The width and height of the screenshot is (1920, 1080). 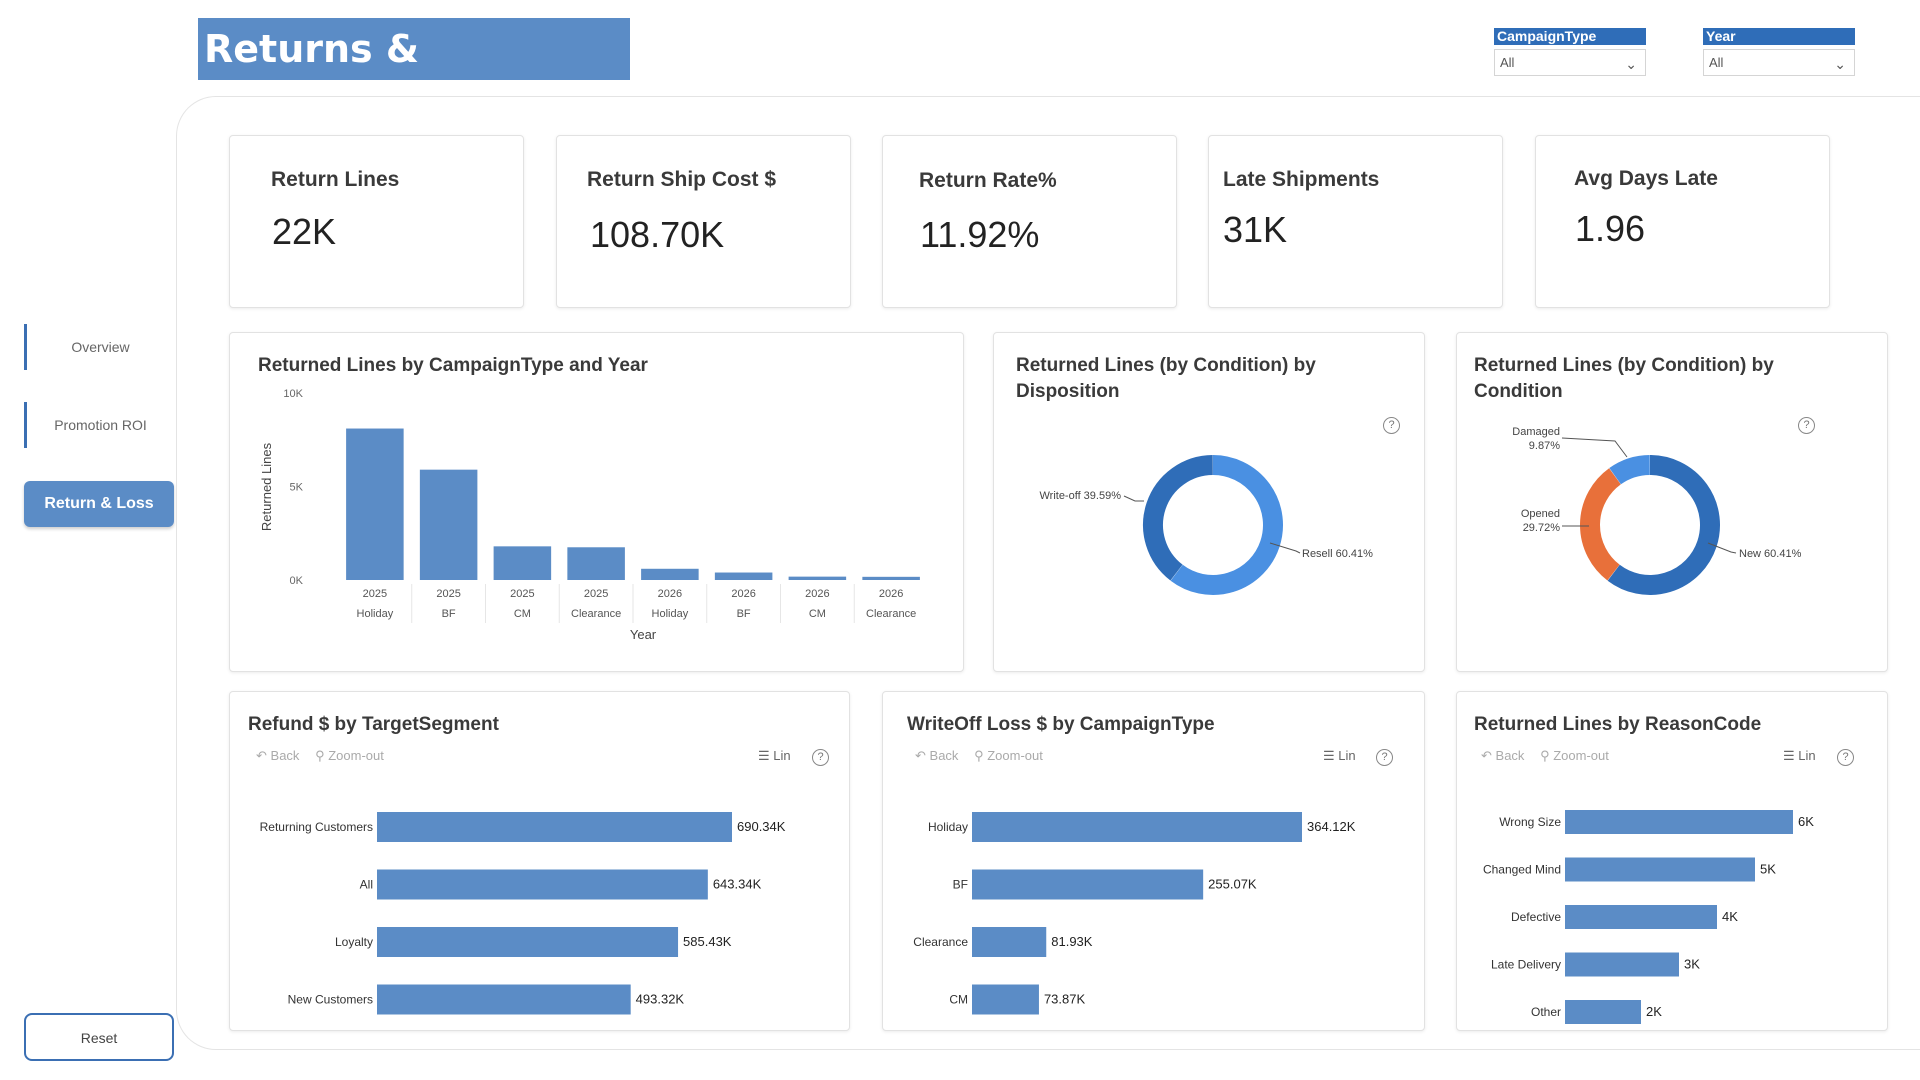 What do you see at coordinates (1337, 554) in the screenshot?
I see `slice-label: Resell 60.41%` at bounding box center [1337, 554].